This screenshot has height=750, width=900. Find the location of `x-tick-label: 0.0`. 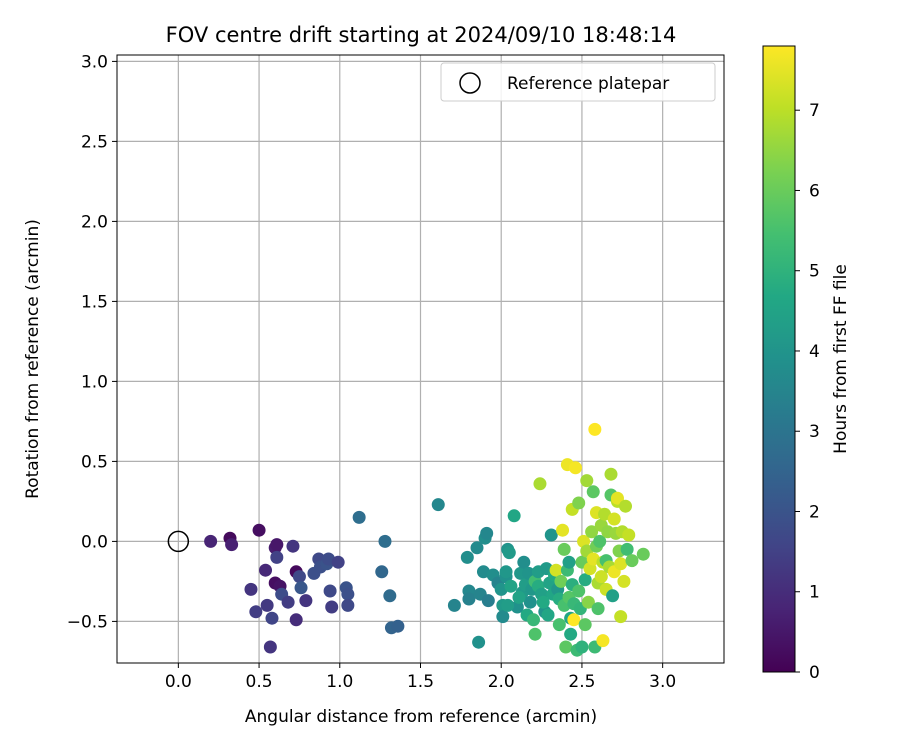

x-tick-label: 0.0 is located at coordinates (178, 682).